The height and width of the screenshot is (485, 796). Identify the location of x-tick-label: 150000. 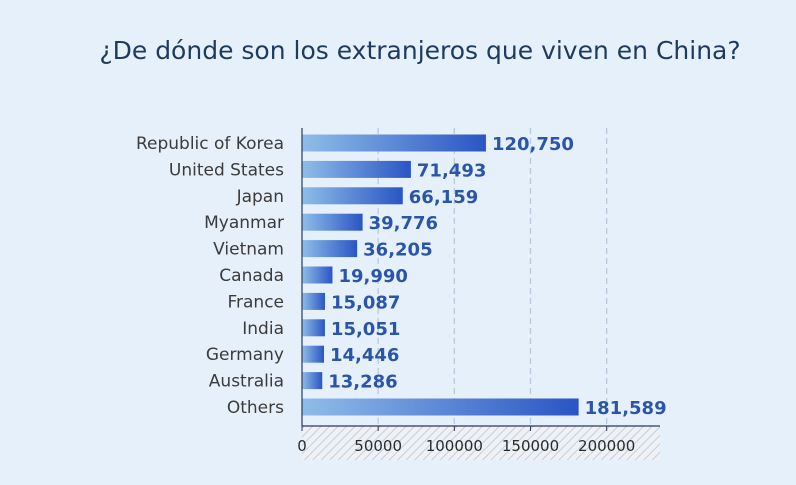
(530, 446).